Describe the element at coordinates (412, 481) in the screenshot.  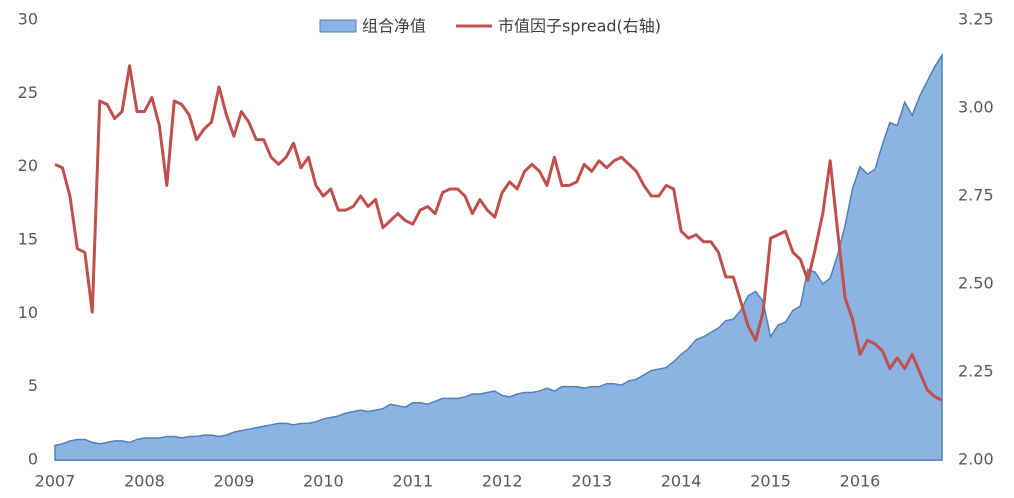
I see `x-tick-label: 2011` at that location.